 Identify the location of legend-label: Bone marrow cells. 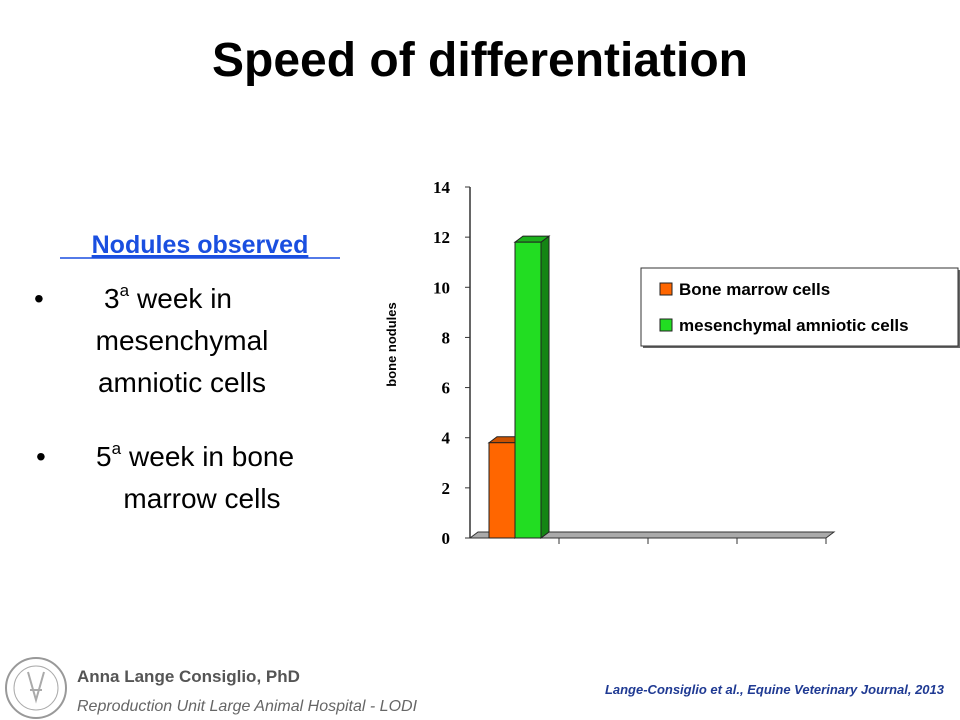
(754, 289).